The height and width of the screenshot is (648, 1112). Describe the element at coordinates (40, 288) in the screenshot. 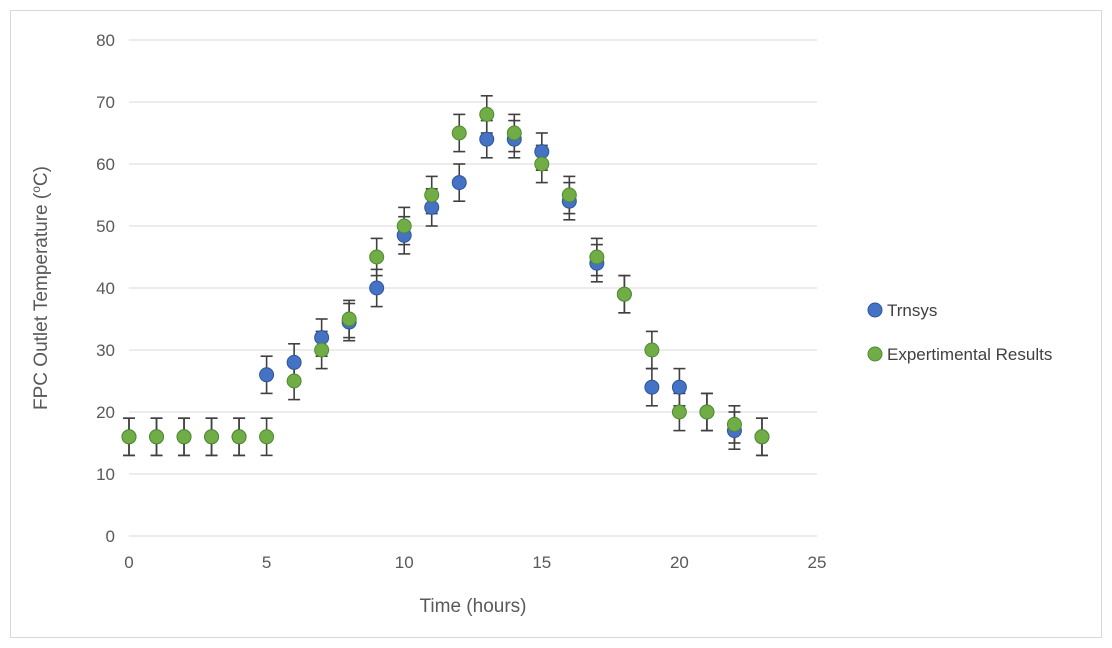

I see `y-axis-title: FPC Outlet Temperature (oC)` at that location.